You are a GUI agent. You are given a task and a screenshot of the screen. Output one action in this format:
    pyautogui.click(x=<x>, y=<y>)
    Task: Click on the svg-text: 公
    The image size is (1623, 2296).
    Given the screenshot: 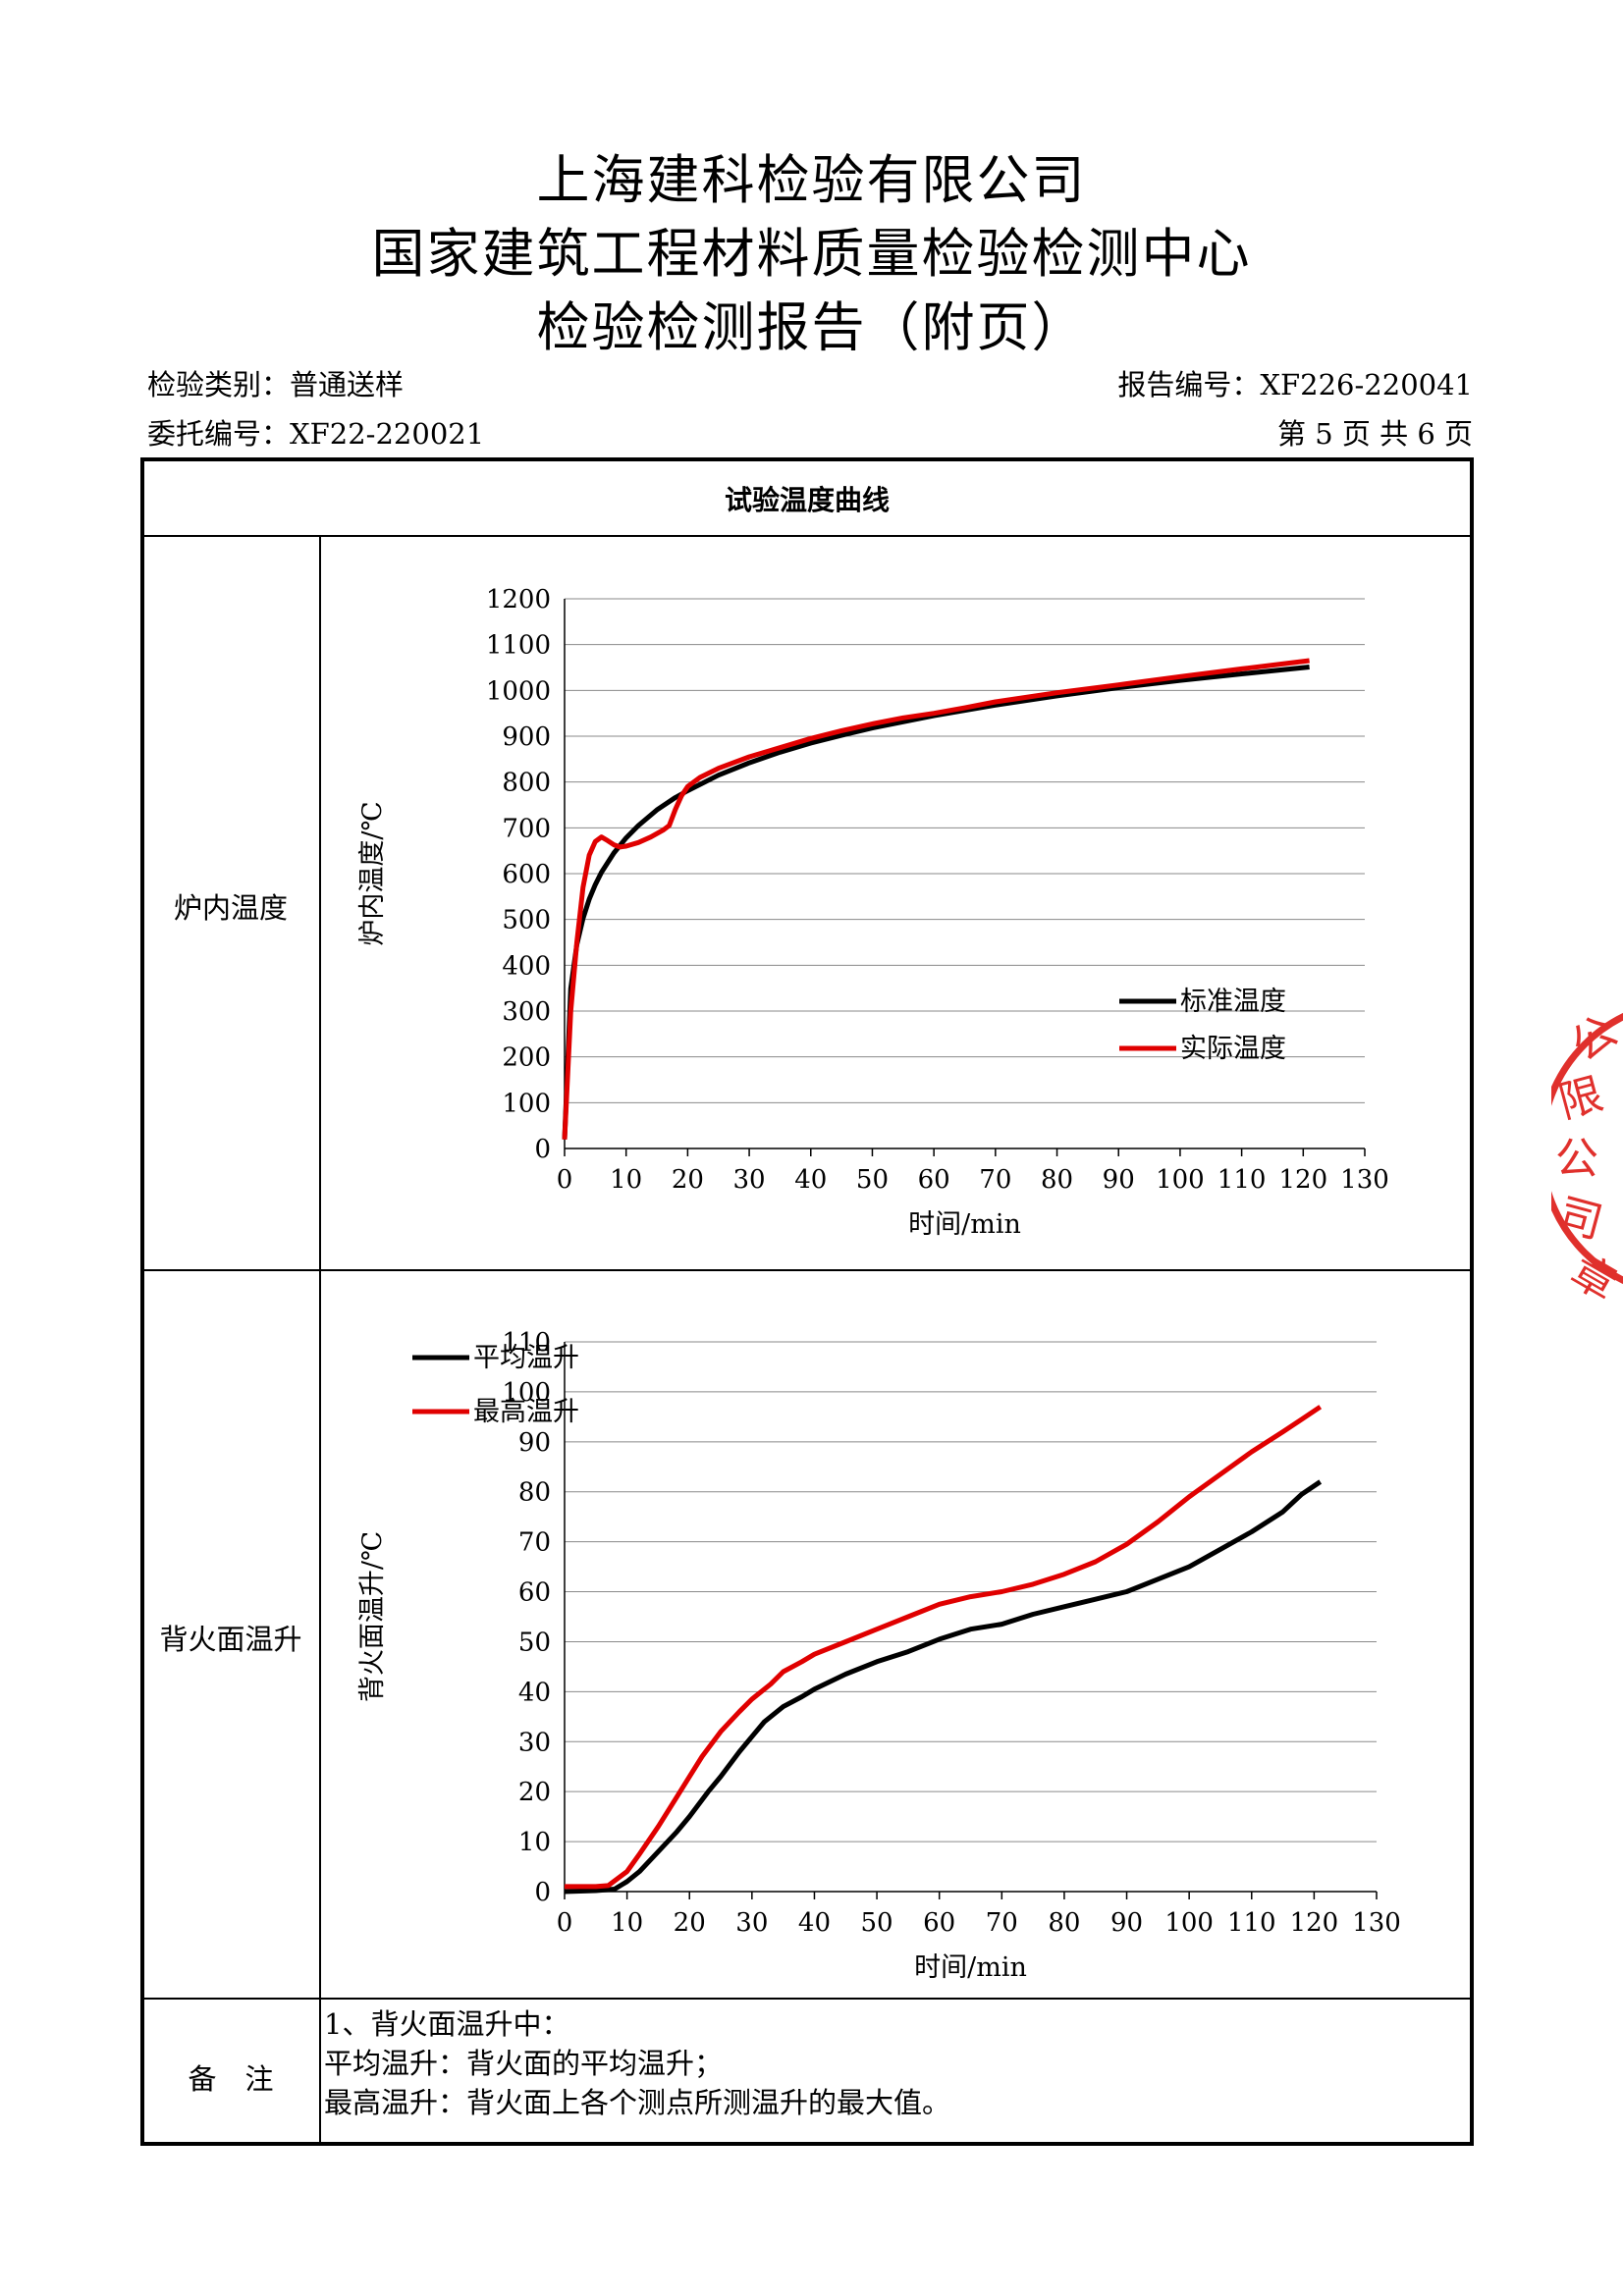 What is the action you would take?
    pyautogui.click(x=1576, y=1159)
    